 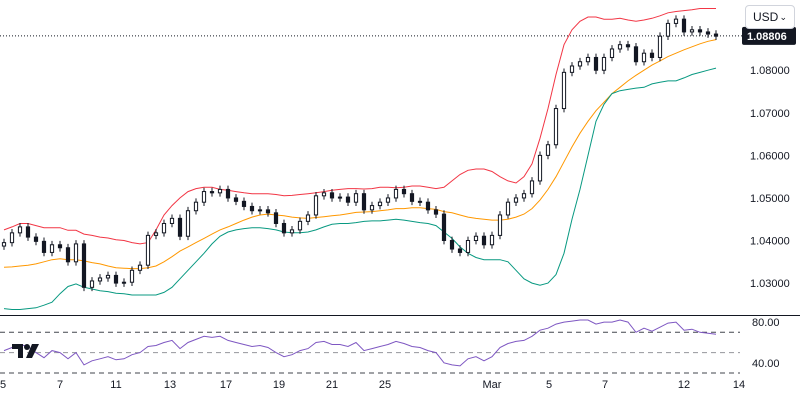 What do you see at coordinates (385, 385) in the screenshot?
I see `time-tick-label: 25` at bounding box center [385, 385].